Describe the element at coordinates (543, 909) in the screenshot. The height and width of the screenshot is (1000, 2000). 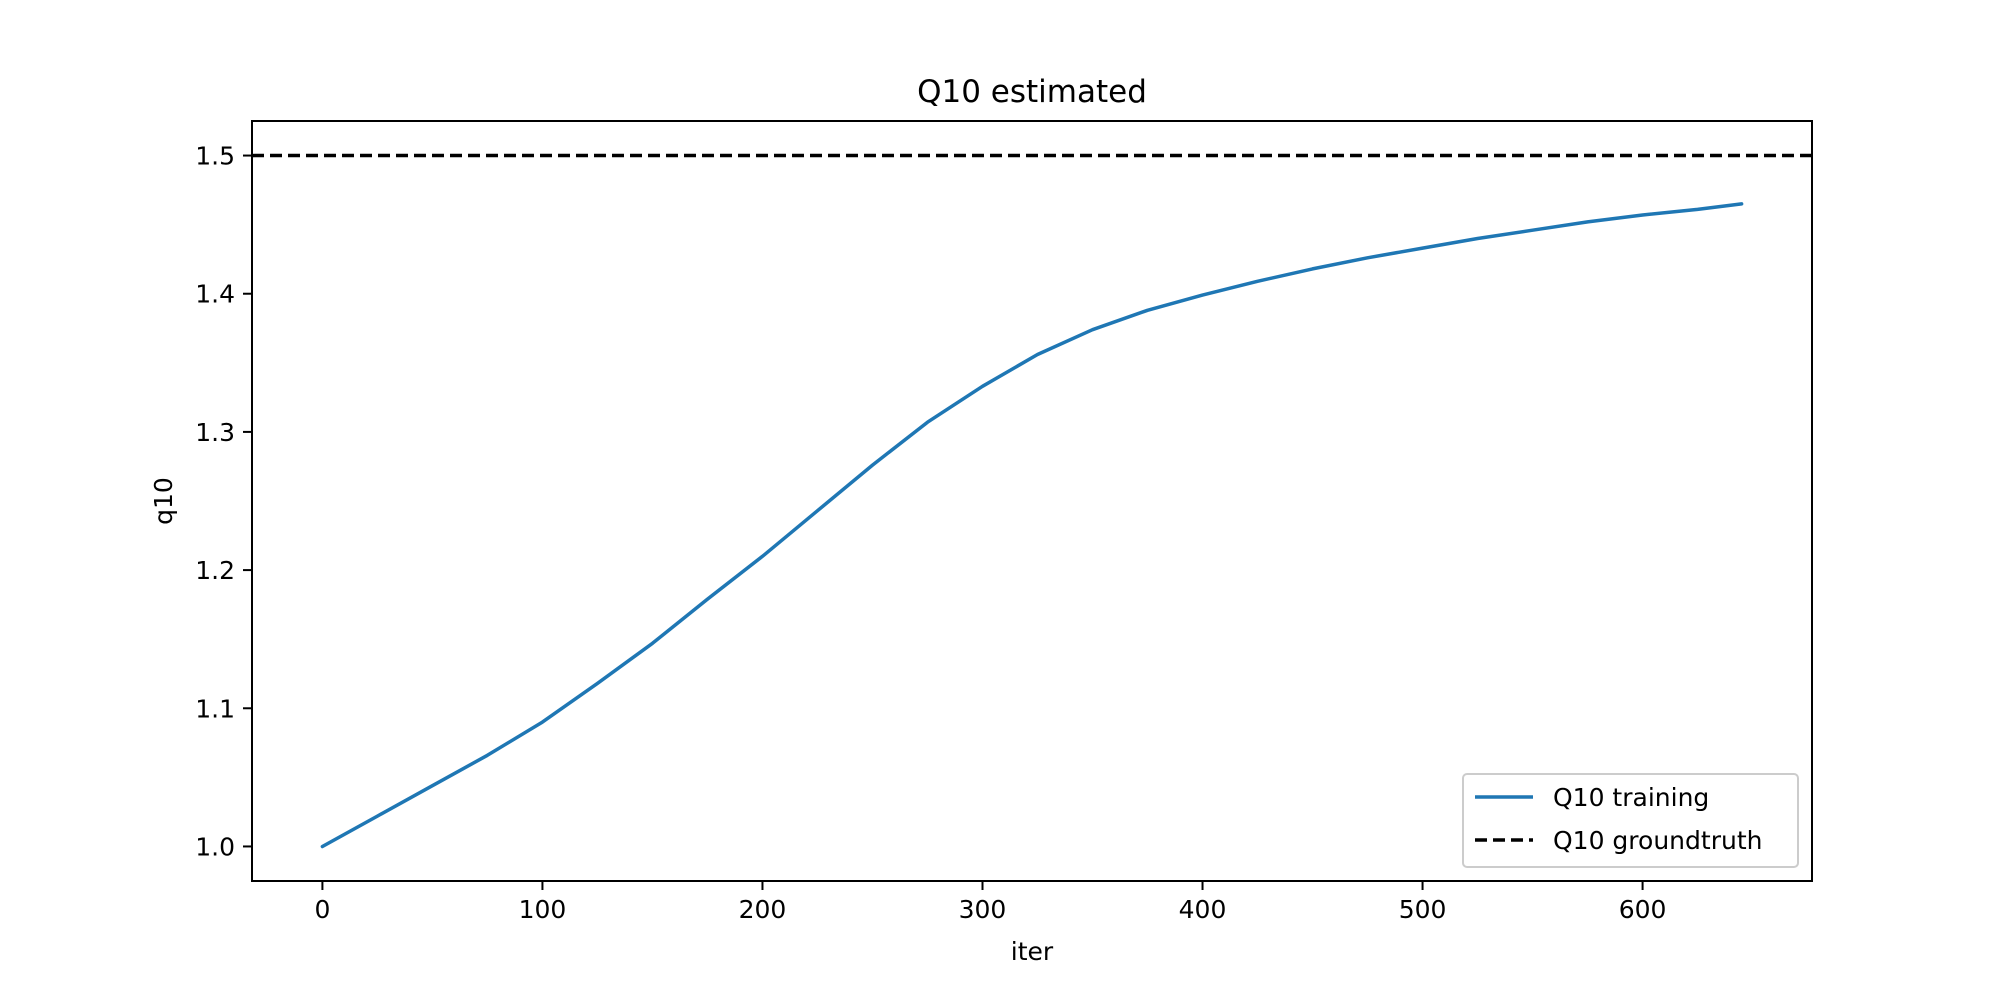
I see `x-tick-label: 100` at that location.